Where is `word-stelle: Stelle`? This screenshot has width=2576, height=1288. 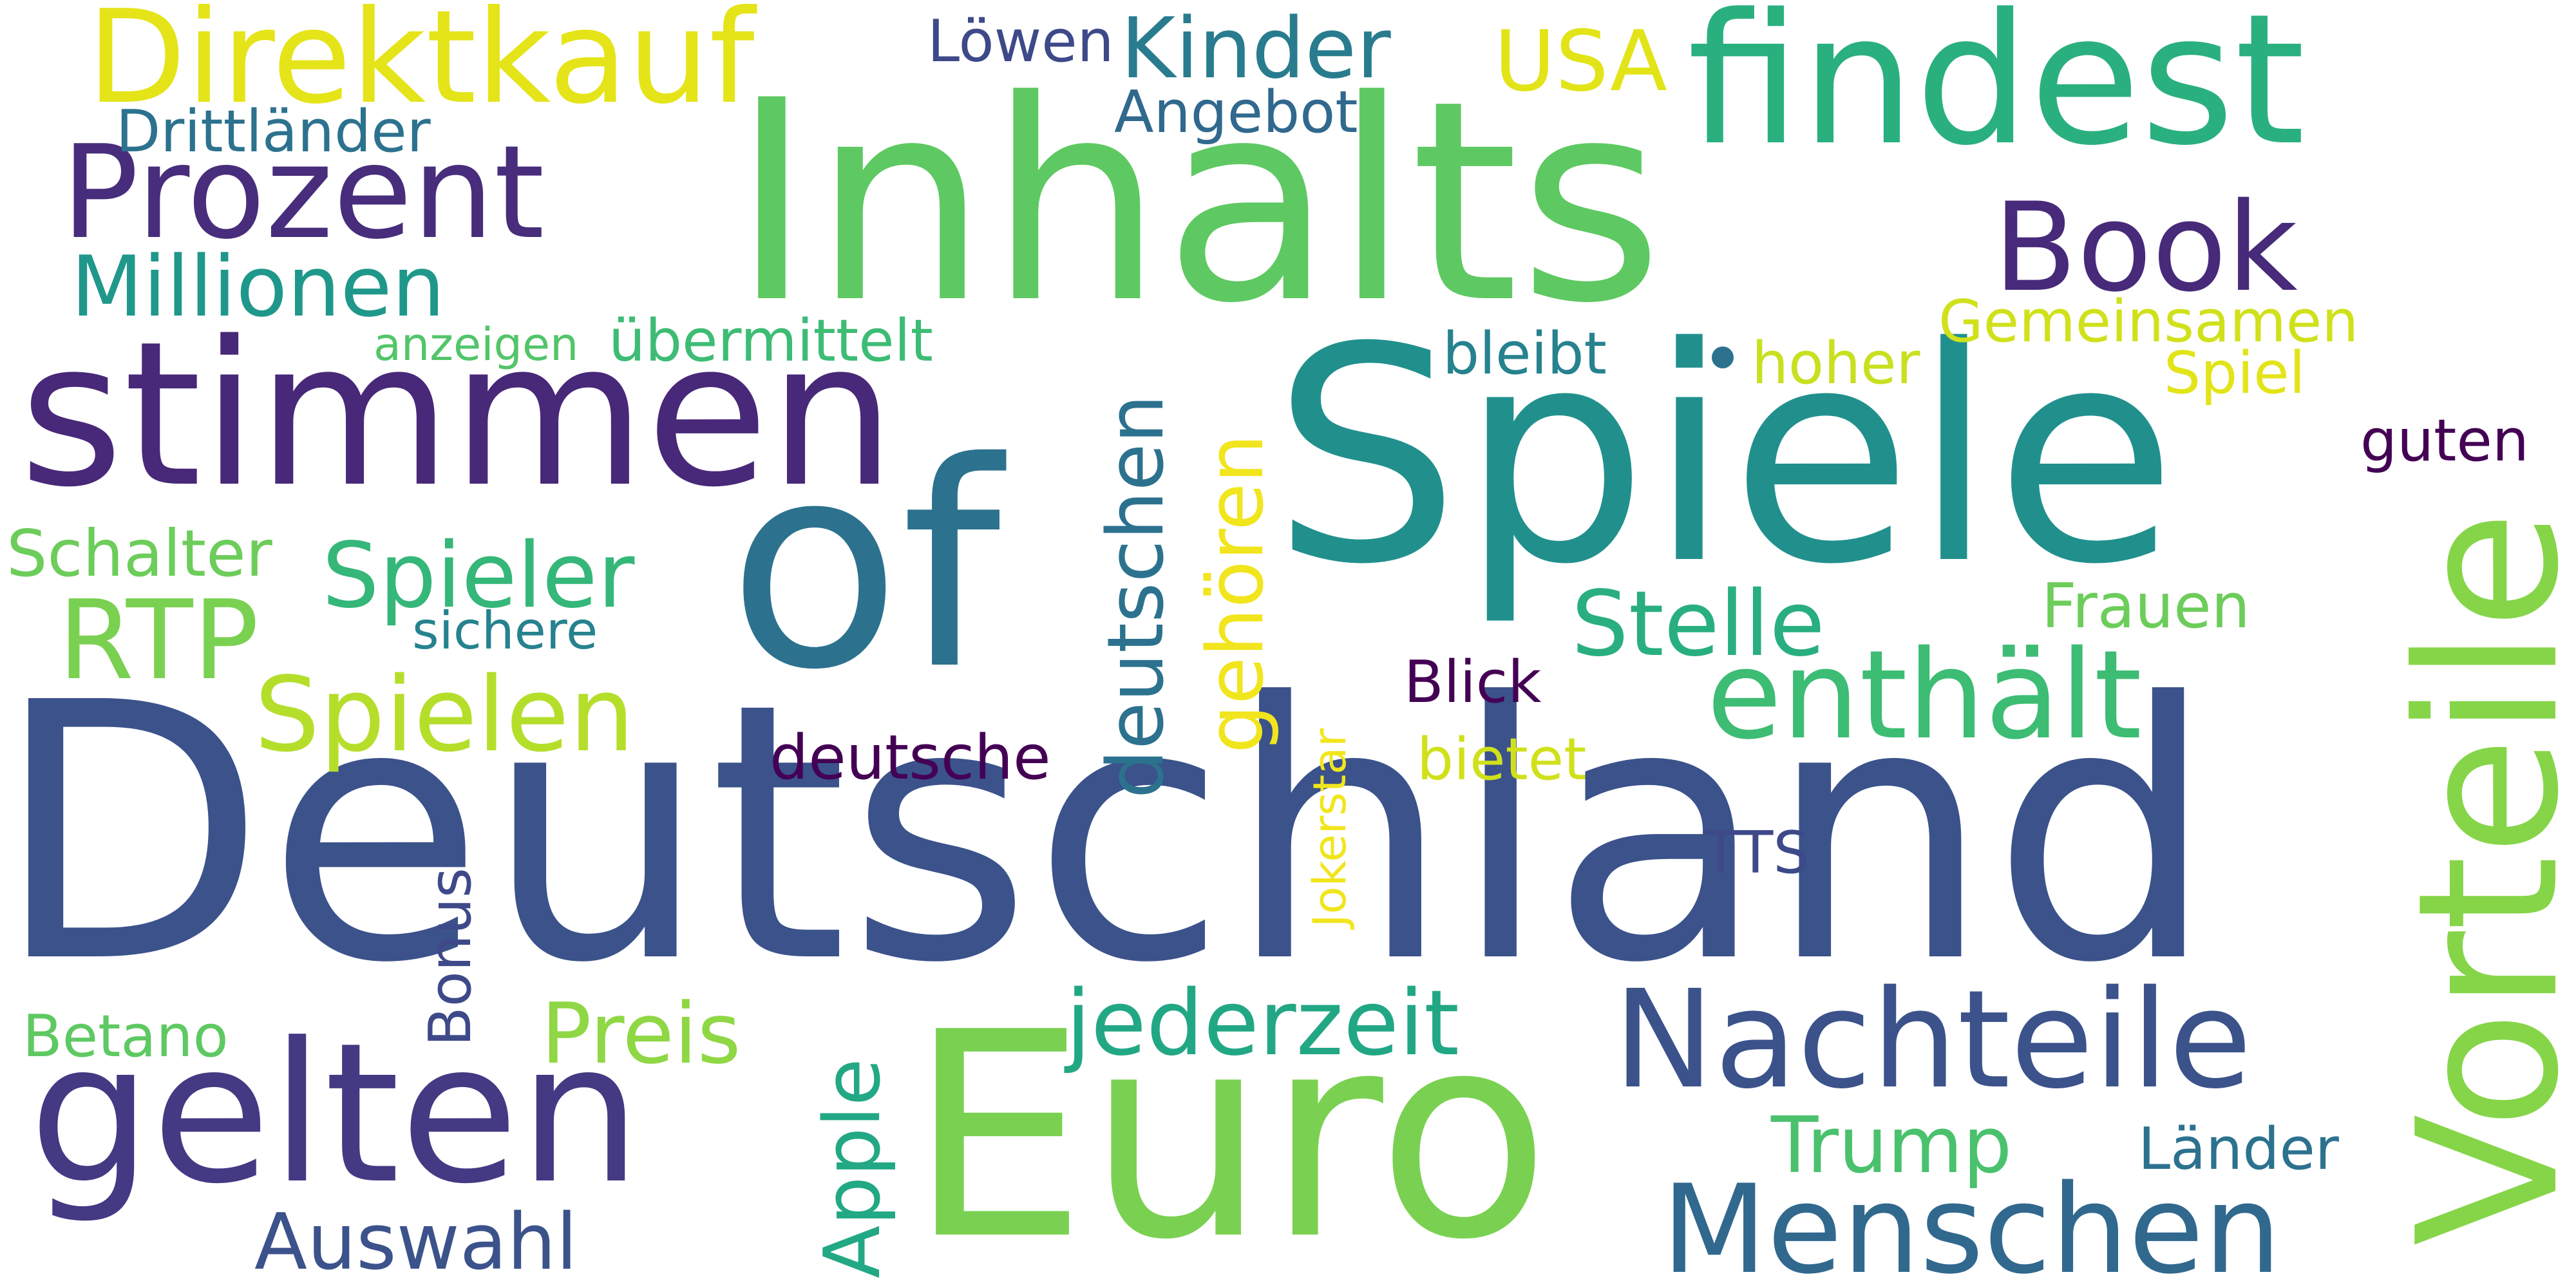 word-stelle: Stelle is located at coordinates (1698, 624).